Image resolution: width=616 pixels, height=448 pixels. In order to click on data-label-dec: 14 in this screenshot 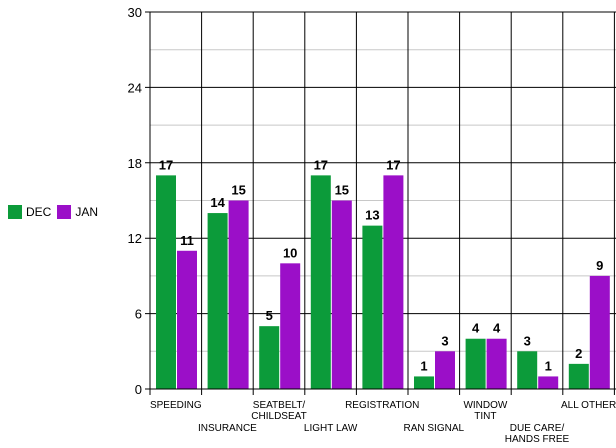, I will do `click(217, 202)`.